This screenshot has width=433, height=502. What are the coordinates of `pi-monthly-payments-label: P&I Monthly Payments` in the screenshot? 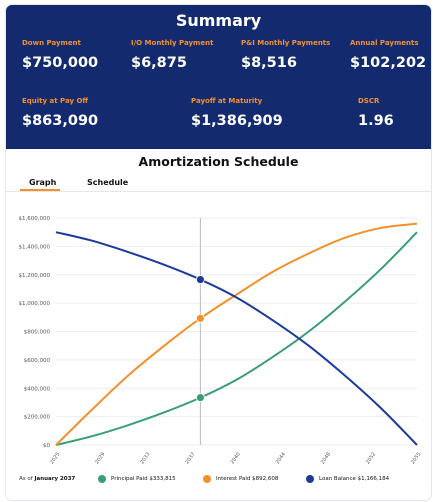 It's located at (286, 43).